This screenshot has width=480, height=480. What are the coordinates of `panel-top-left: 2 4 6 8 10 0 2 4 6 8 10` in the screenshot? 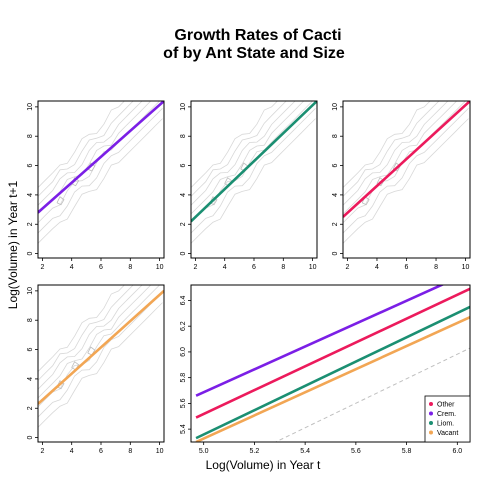 It's located at (96, 185).